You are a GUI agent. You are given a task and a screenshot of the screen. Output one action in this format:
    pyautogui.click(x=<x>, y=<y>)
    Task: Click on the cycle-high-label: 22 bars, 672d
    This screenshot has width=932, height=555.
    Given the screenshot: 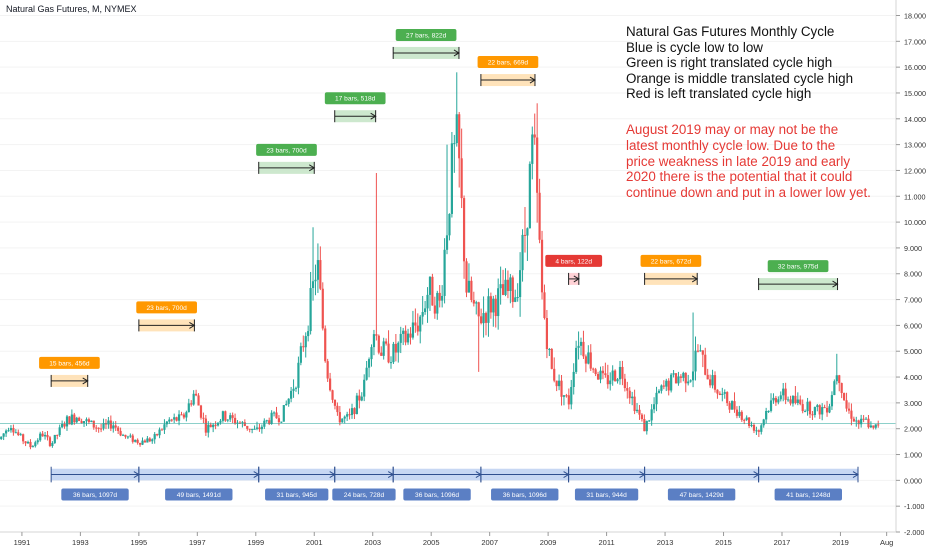 What is the action you would take?
    pyautogui.click(x=671, y=261)
    